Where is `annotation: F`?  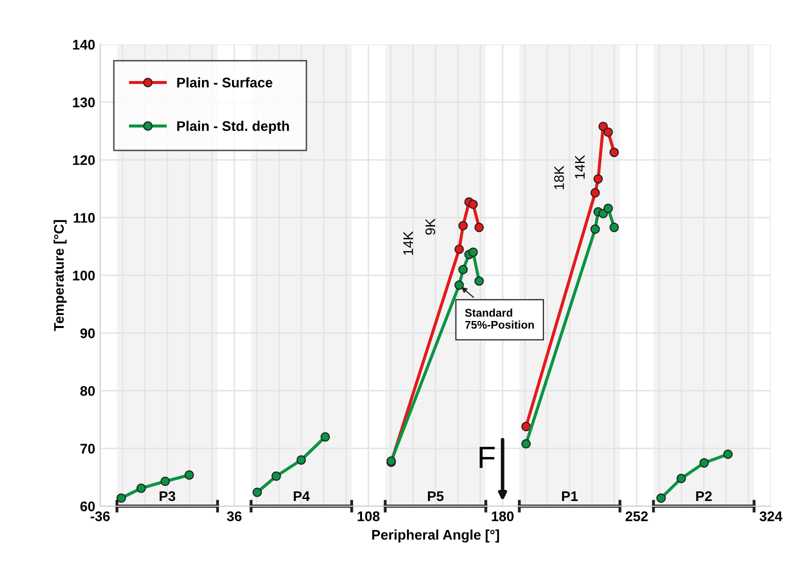 annotation: F is located at coordinates (487, 457).